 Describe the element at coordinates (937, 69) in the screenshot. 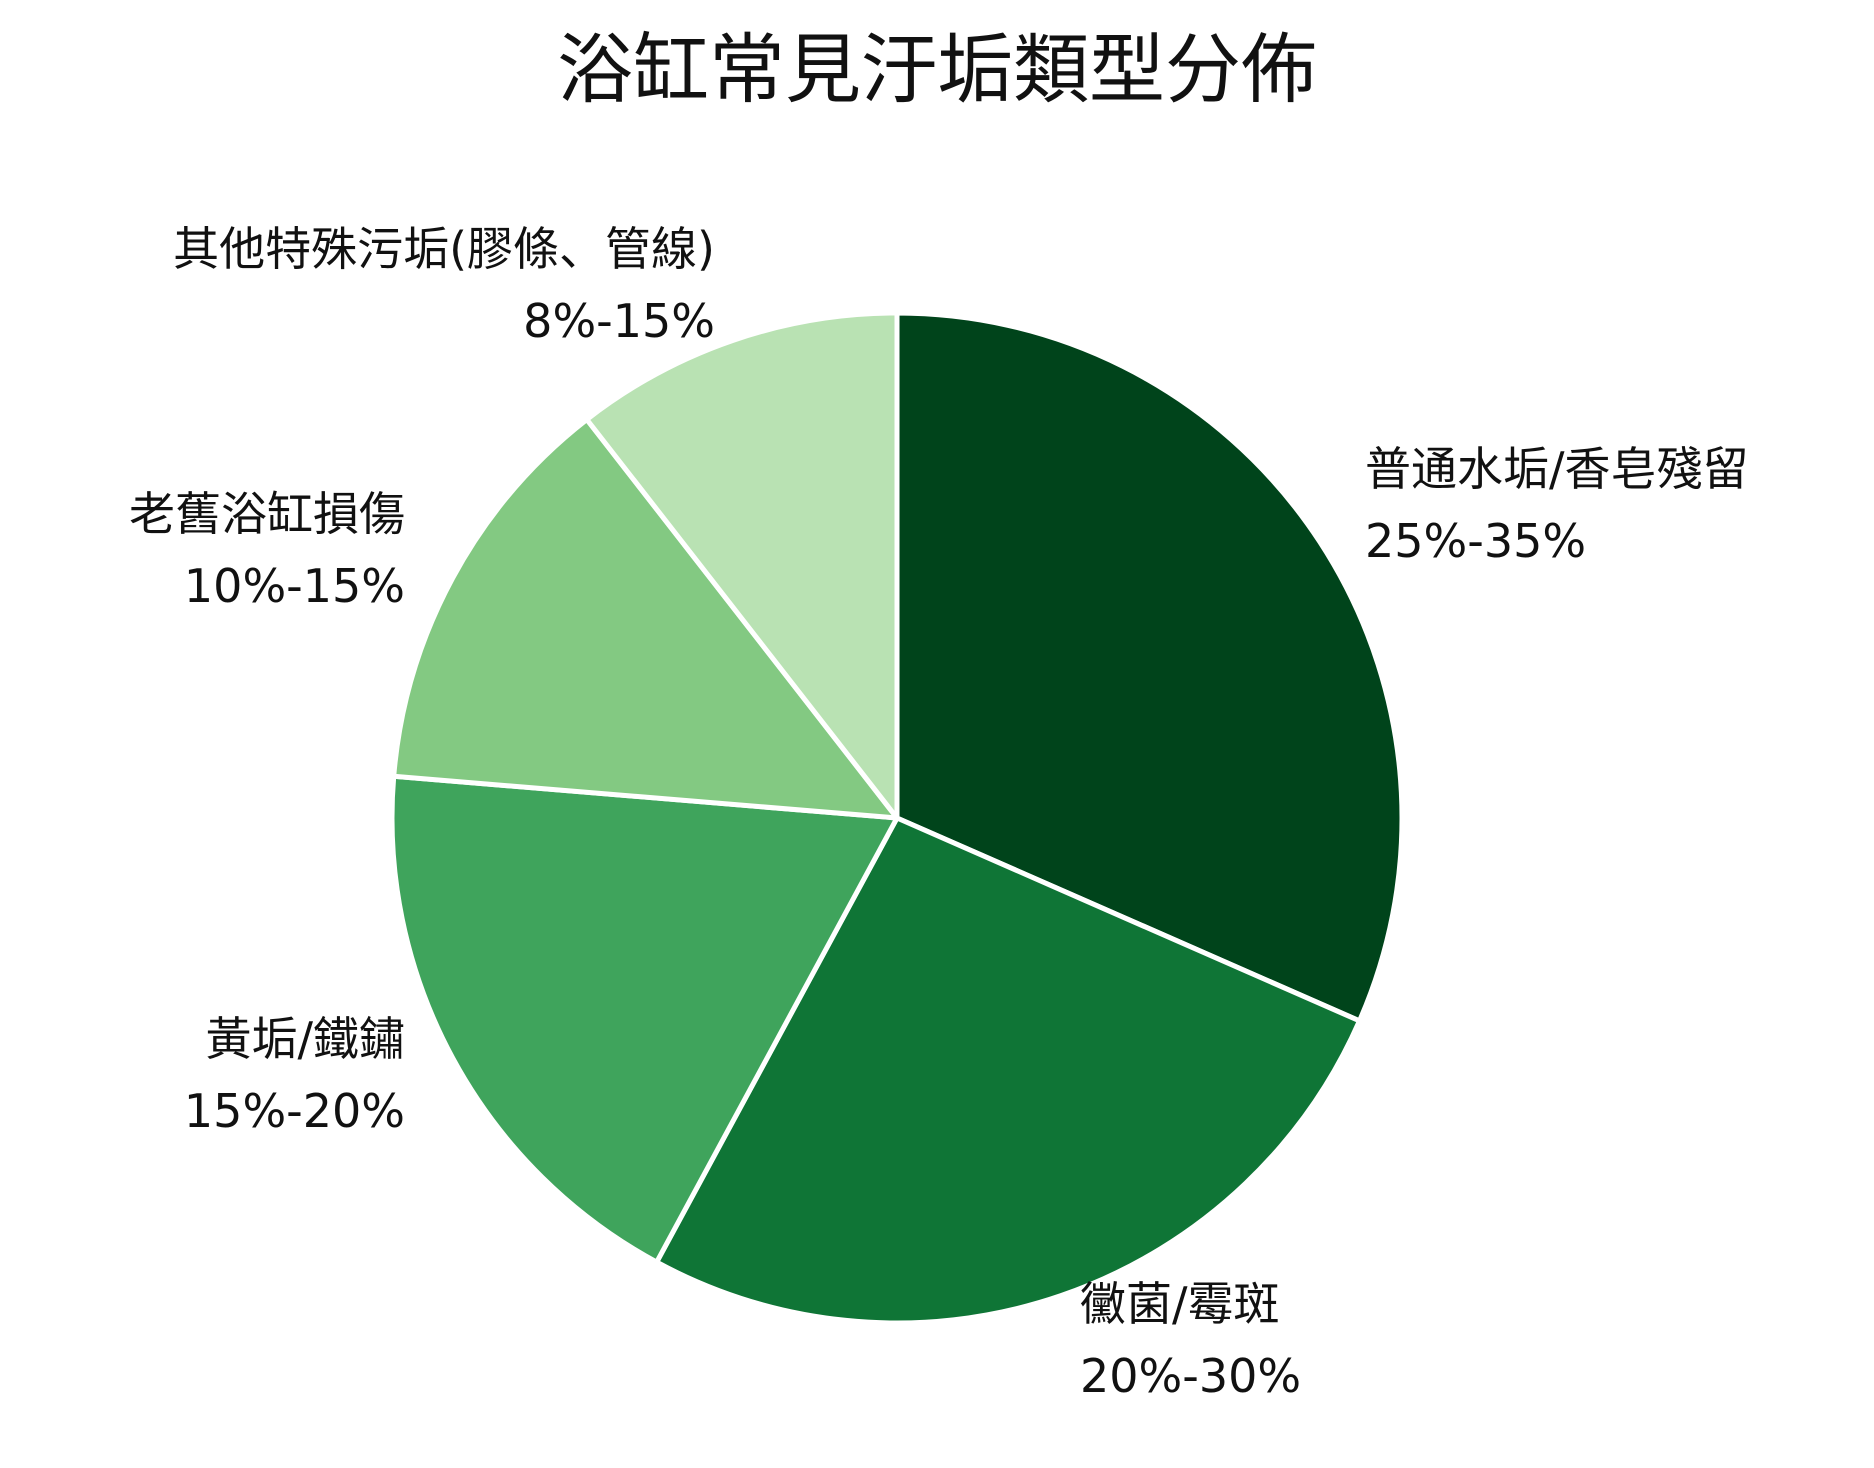

I see `chart-title: 浴缸常見汙垢類型分佈` at that location.